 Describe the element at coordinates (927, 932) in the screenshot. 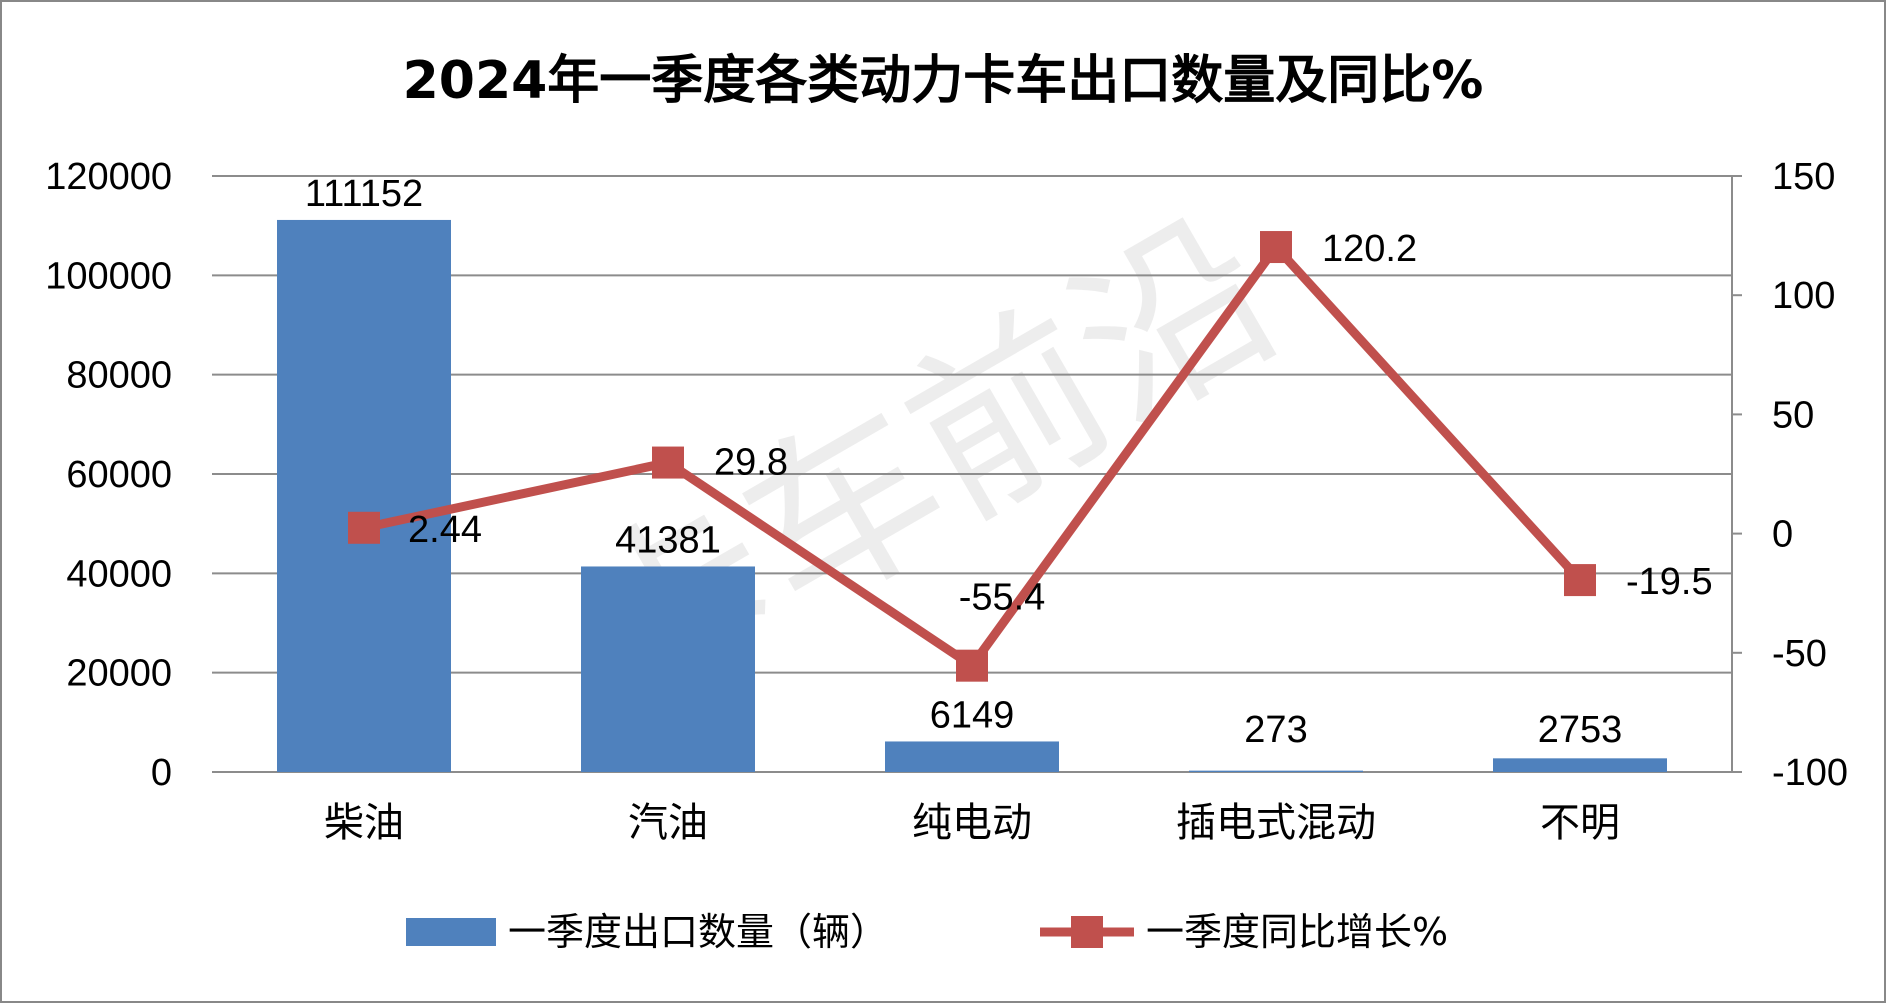

I see `legend: 一季度出口数量（辆） 一季度同比增长%` at that location.